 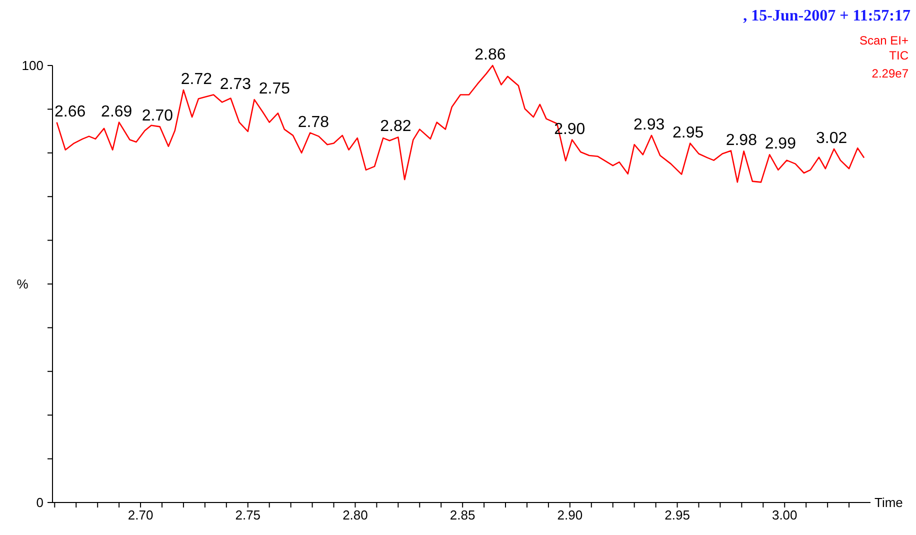 I want to click on annotation: 2.95, so click(x=688, y=133).